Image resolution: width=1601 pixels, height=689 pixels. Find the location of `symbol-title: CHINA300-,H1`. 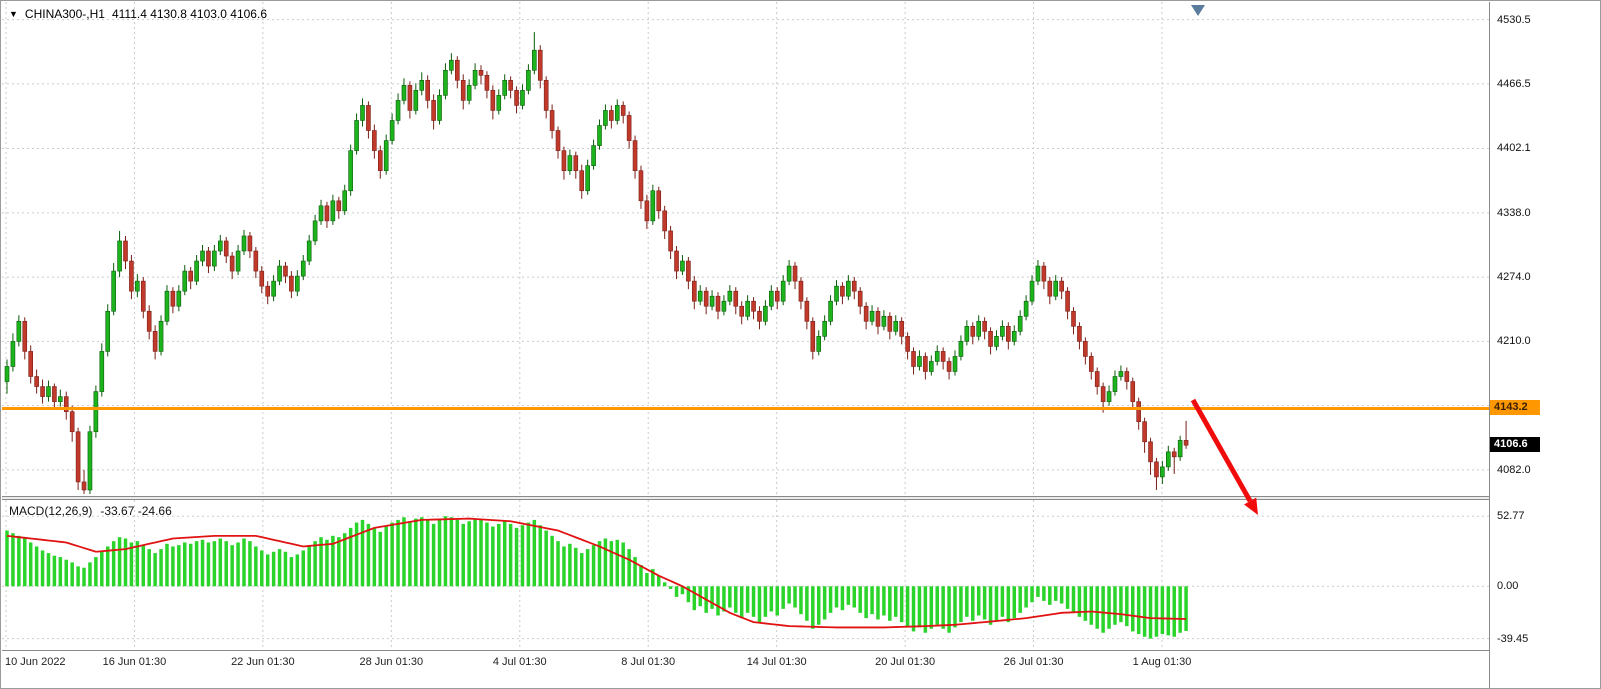

symbol-title: CHINA300-,H1 is located at coordinates (64, 14).